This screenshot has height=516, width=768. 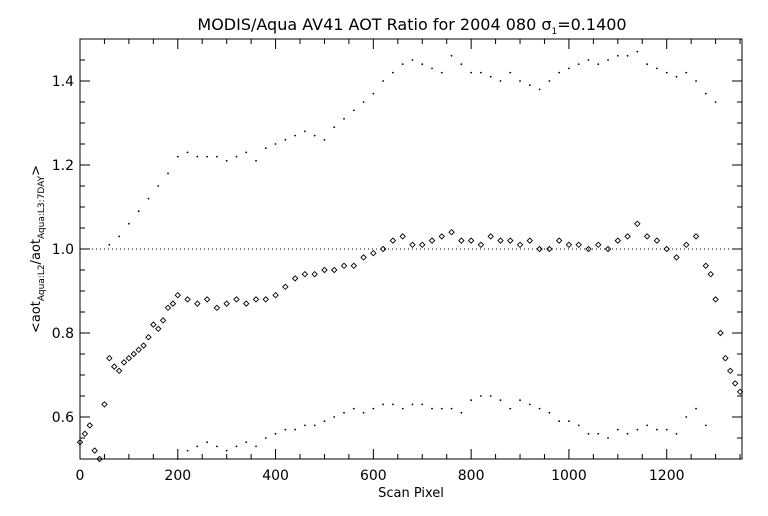 What do you see at coordinates (63, 250) in the screenshot?
I see `y-tick-label: 1.0` at bounding box center [63, 250].